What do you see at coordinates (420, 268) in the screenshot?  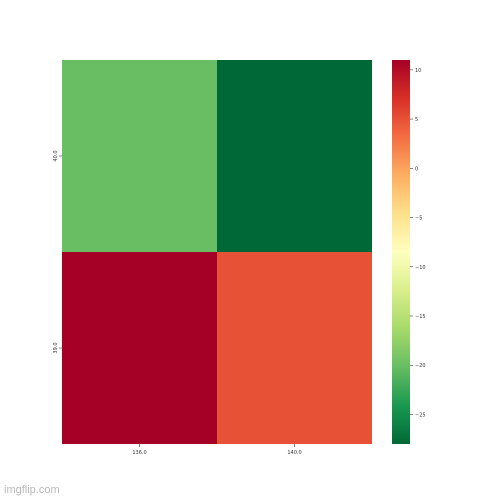 I see `colorbar-tick-label: −10` at bounding box center [420, 268].